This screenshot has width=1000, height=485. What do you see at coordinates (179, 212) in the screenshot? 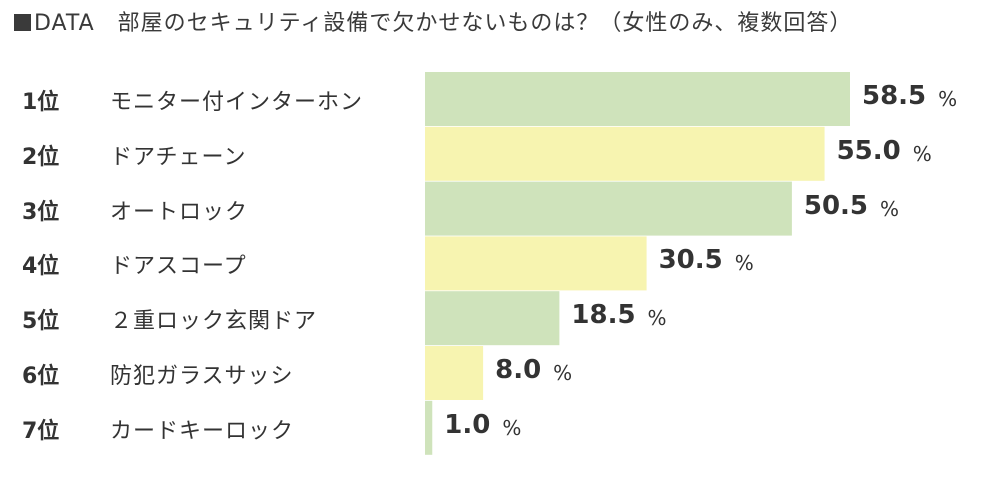
I see `category-label: オートロック` at bounding box center [179, 212].